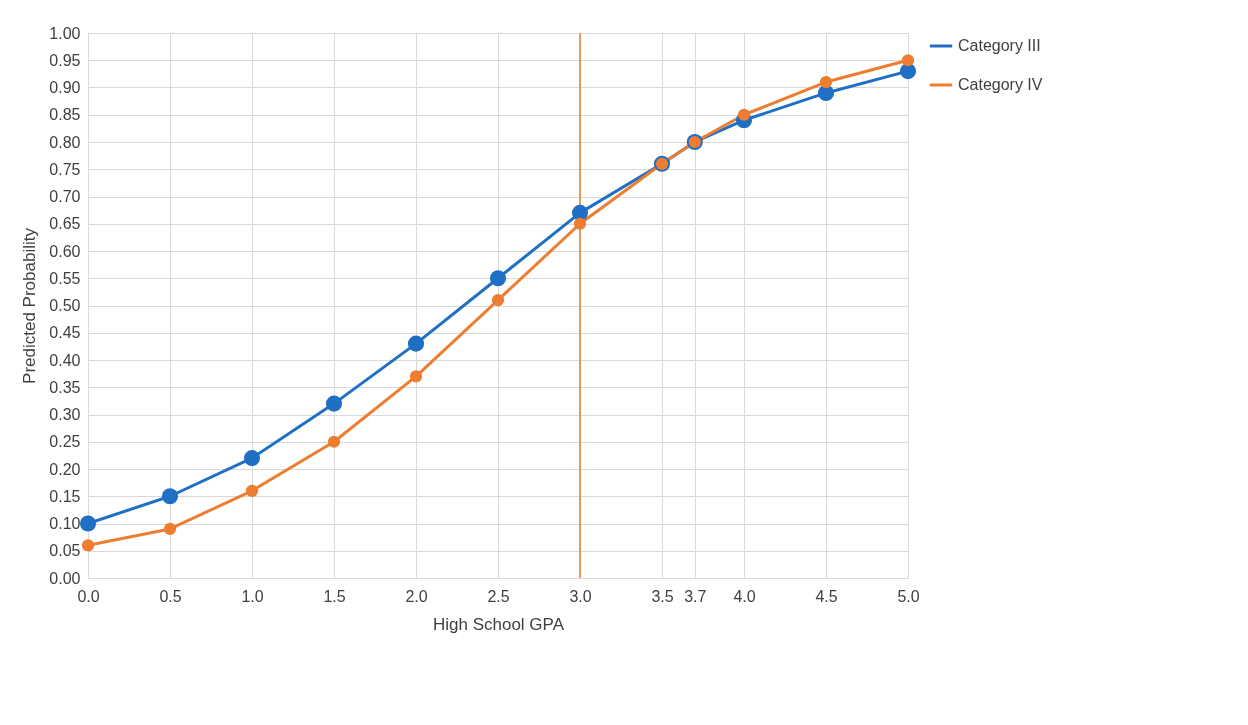 This screenshot has height=725, width=1248. Describe the element at coordinates (695, 596) in the screenshot. I see `x-tick-label: 3.7` at that location.